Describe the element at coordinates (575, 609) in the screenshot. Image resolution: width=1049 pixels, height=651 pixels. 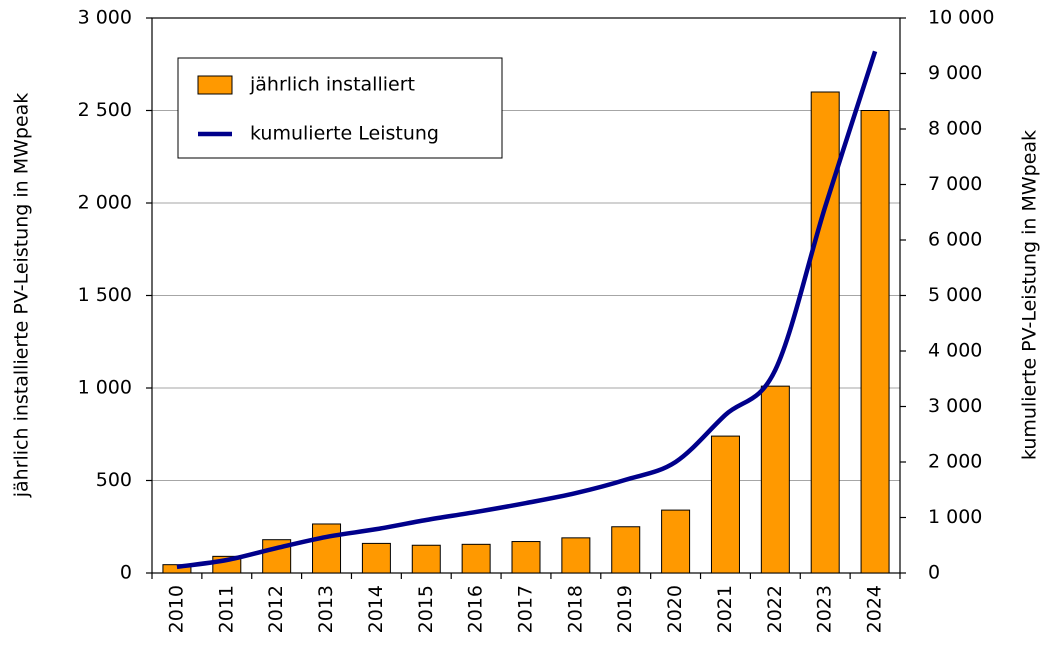
I see `x-tick-label: 2018` at that location.